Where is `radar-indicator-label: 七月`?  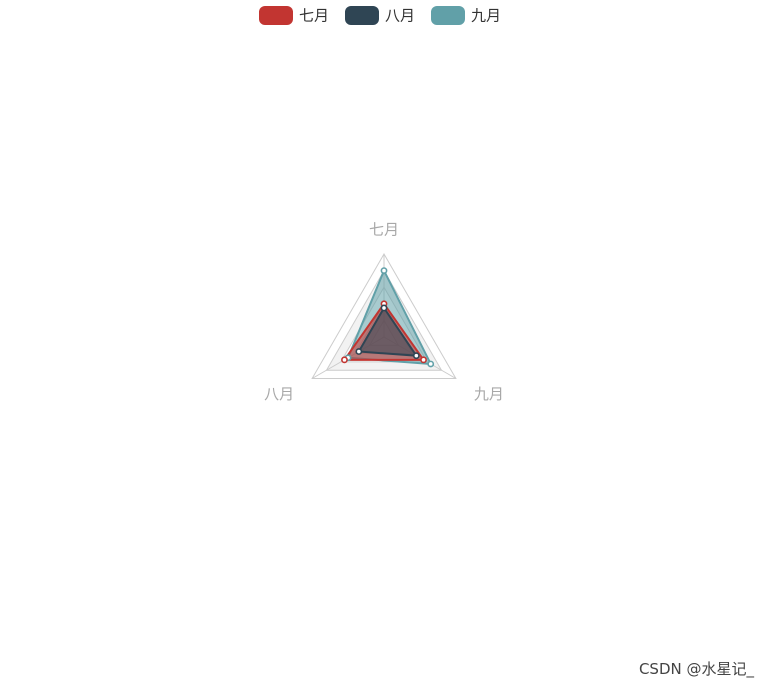 radar-indicator-label: 七月 is located at coordinates (384, 230).